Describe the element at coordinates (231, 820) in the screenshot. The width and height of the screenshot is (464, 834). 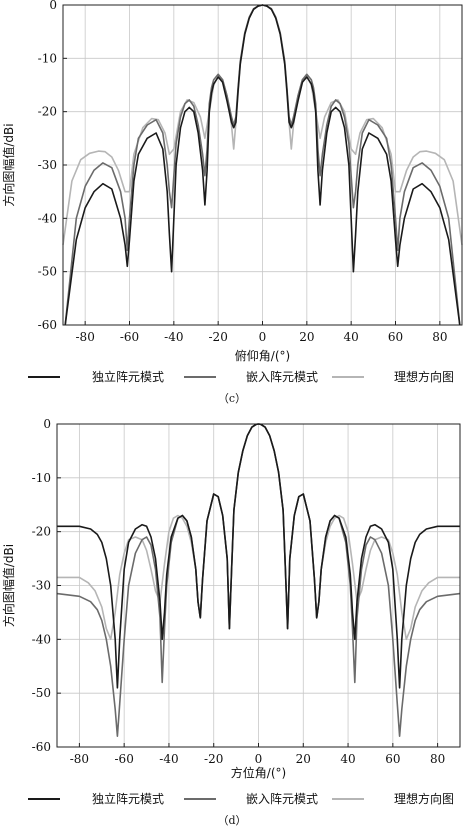
I see `figure-caption: （d）` at that location.